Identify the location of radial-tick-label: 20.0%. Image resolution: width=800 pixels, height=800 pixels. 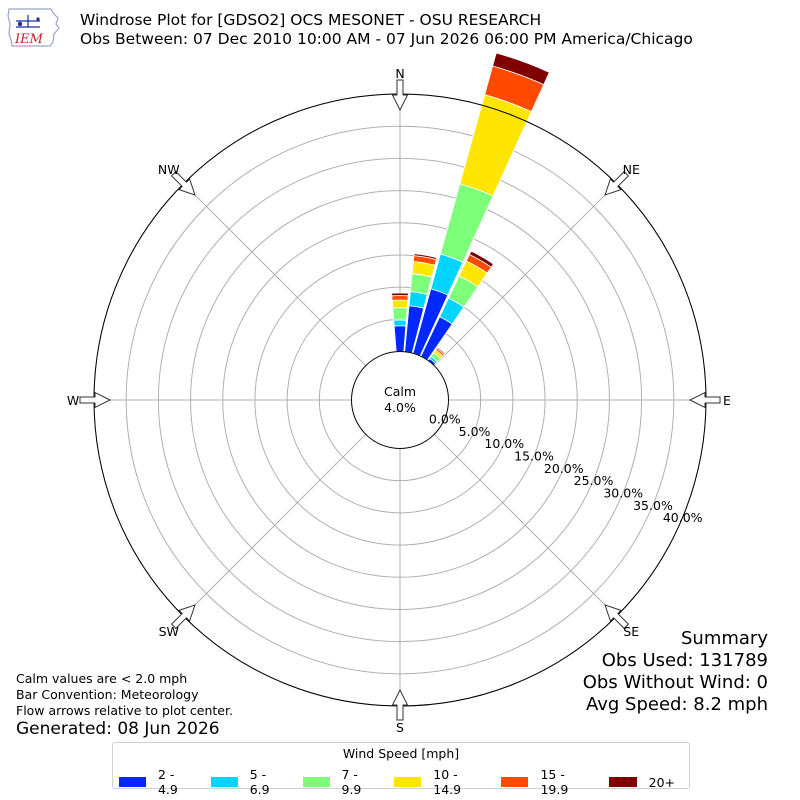
(564, 468).